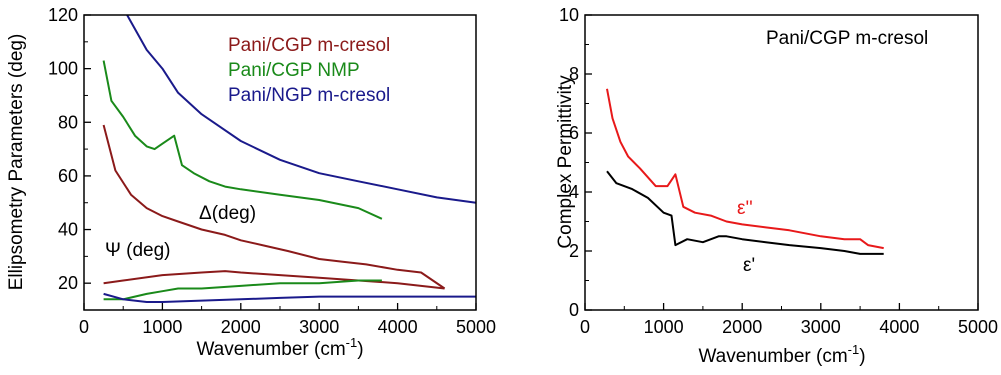  I want to click on left-series-ngp_mcresol_psi, so click(289, 297).